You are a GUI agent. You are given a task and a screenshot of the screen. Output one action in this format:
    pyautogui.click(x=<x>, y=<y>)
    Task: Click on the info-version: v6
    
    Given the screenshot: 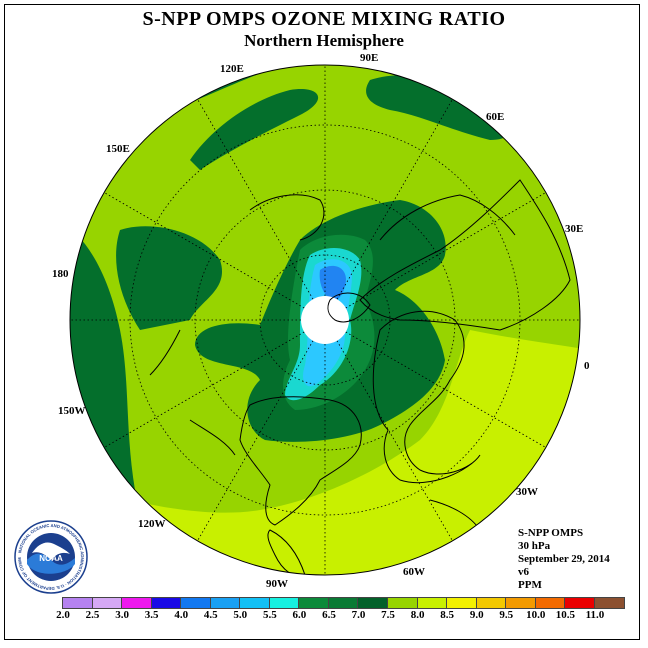 What is the action you would take?
    pyautogui.click(x=523, y=572)
    